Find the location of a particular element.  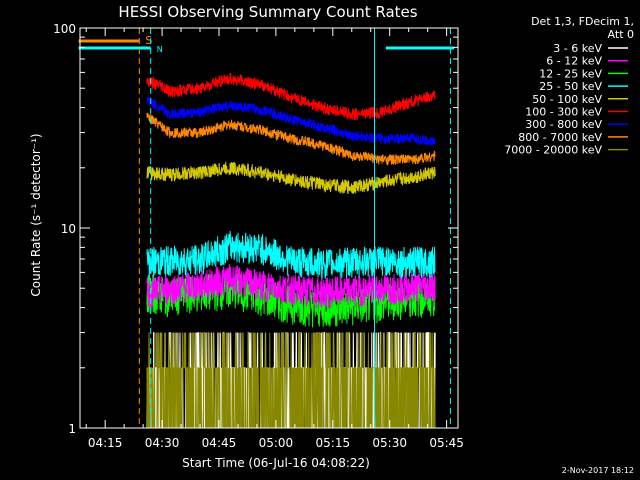

legend-header-line-1: Det 1,3, FDecim 1, is located at coordinates (582, 21).